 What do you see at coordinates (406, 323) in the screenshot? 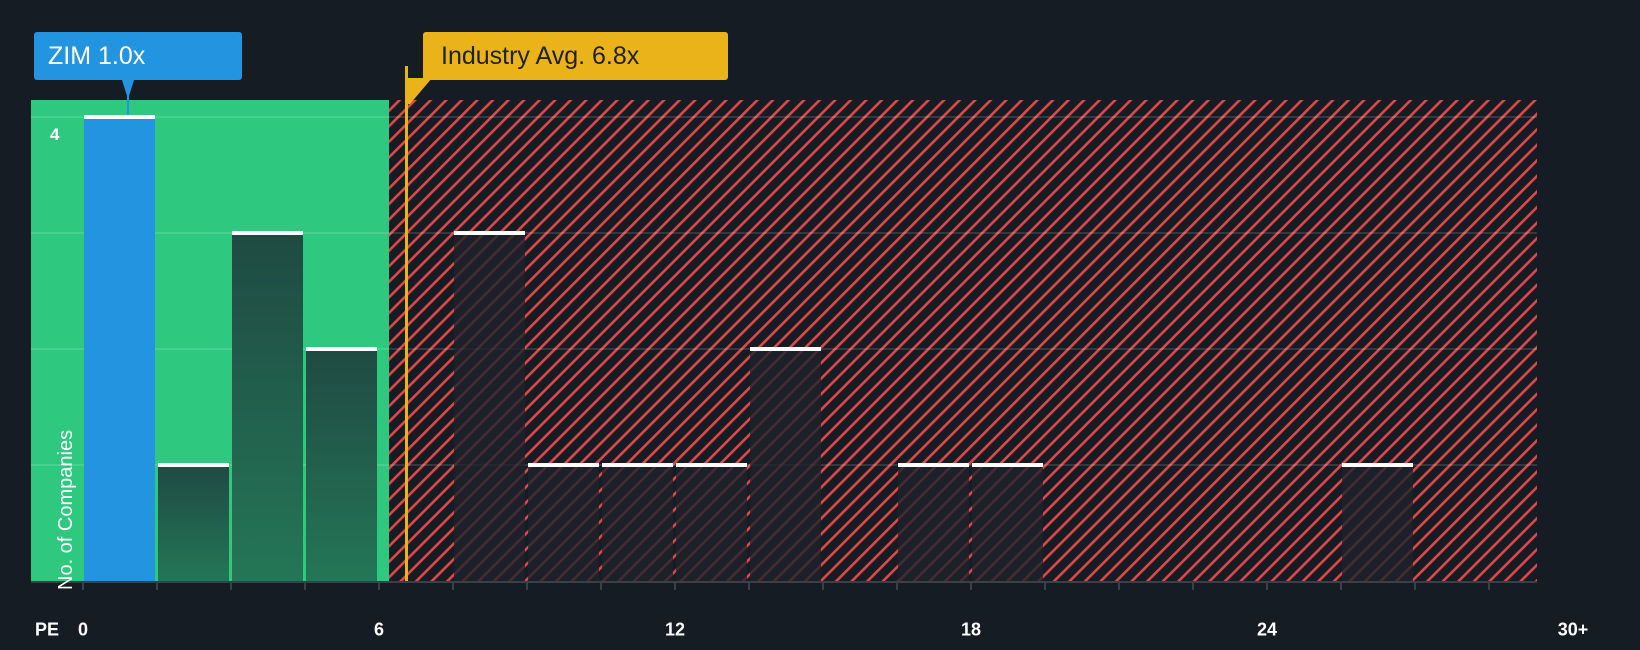
I see `industry-average-line` at bounding box center [406, 323].